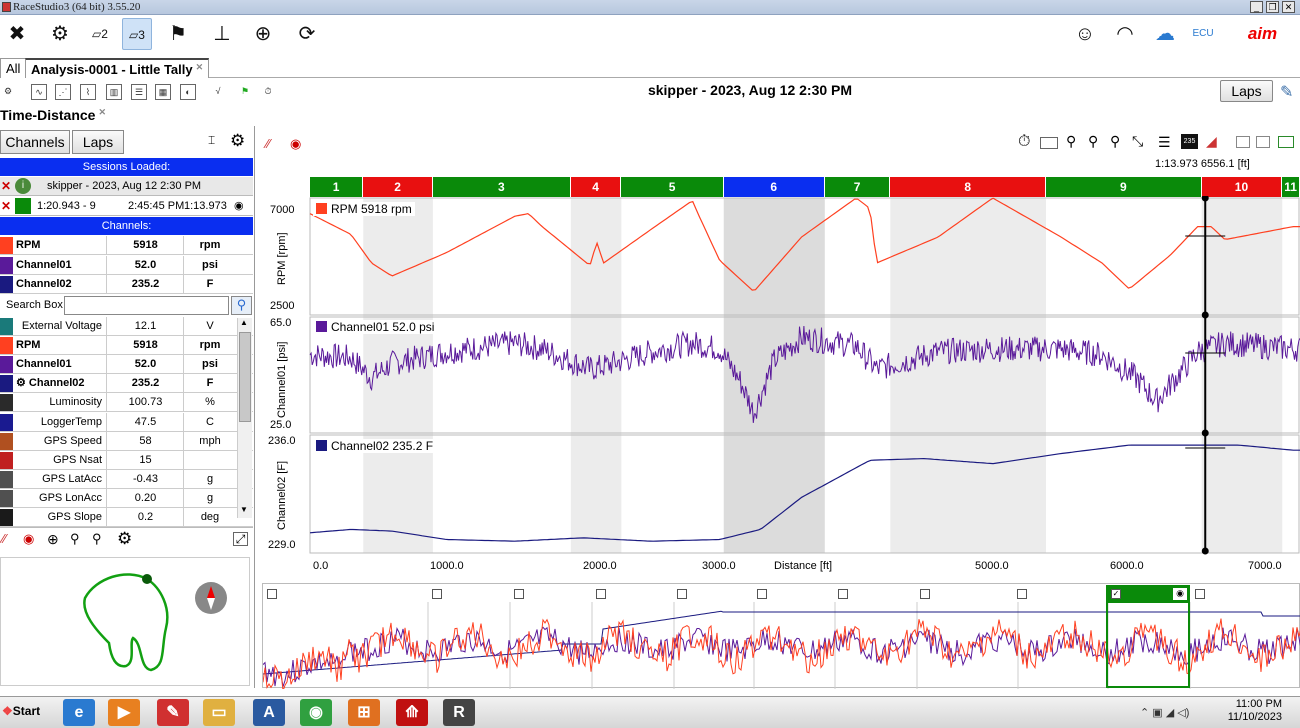  Describe the element at coordinates (4, 538) in the screenshot. I see `pencil-icon: ⁄⁄` at that location.